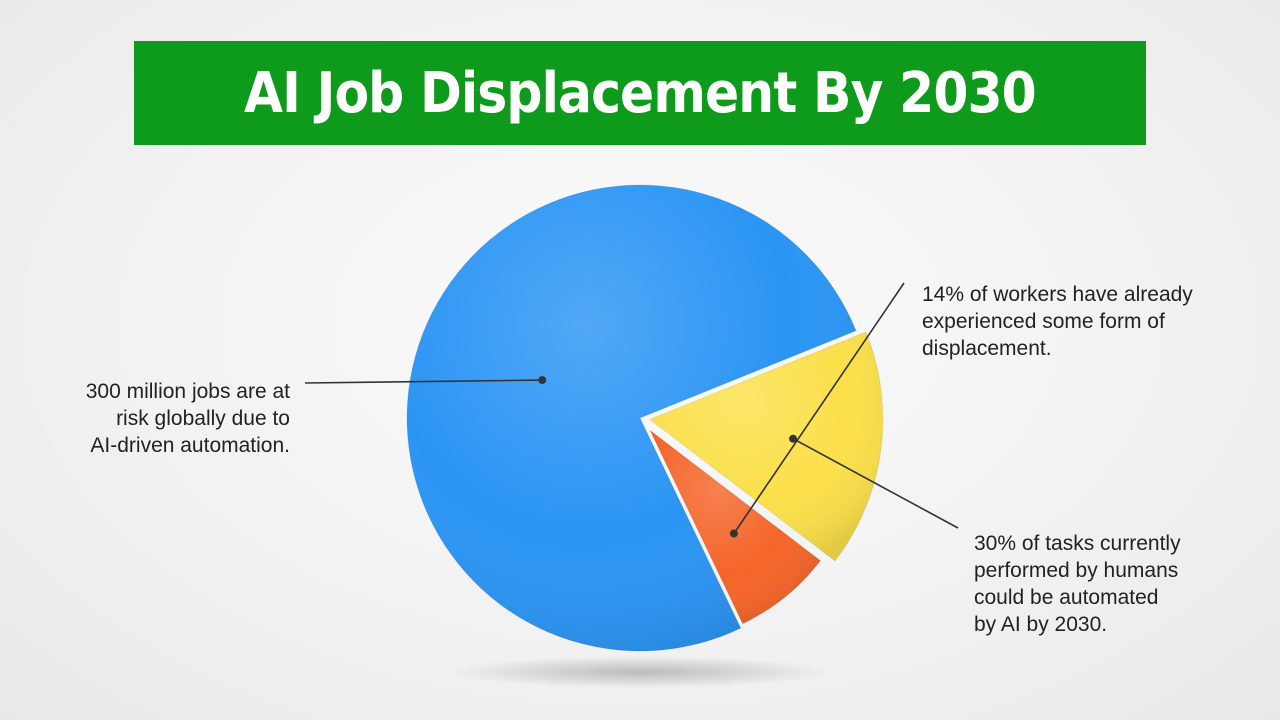 The image size is (1280, 720). I want to click on leader-dot-already-displaced, so click(733, 533).